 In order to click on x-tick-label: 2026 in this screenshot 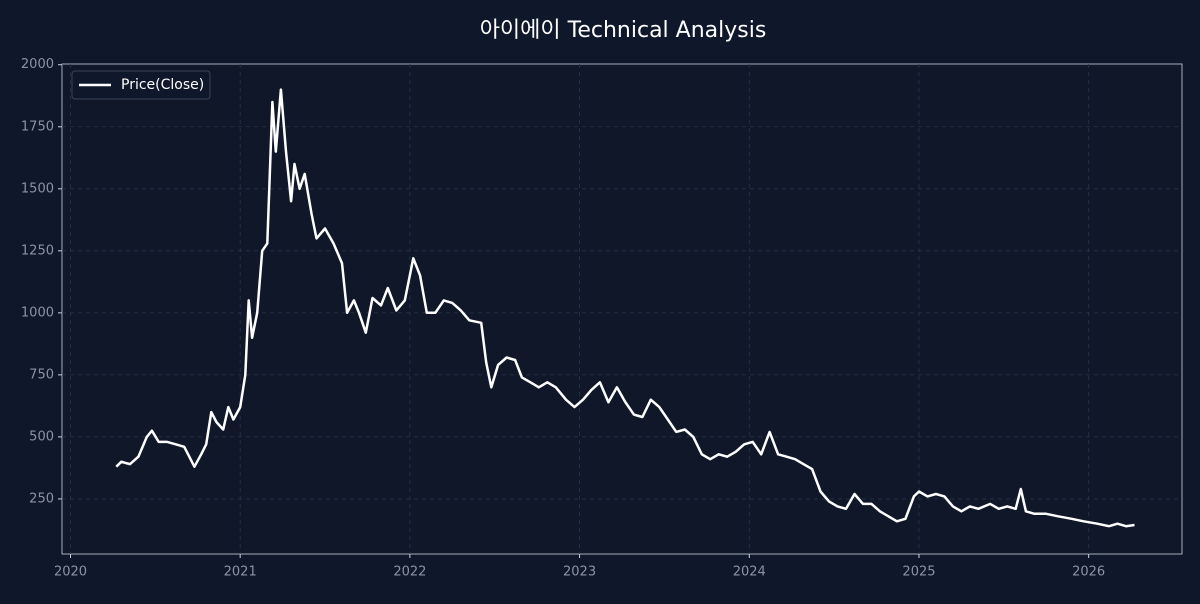, I will do `click(1088, 572)`.